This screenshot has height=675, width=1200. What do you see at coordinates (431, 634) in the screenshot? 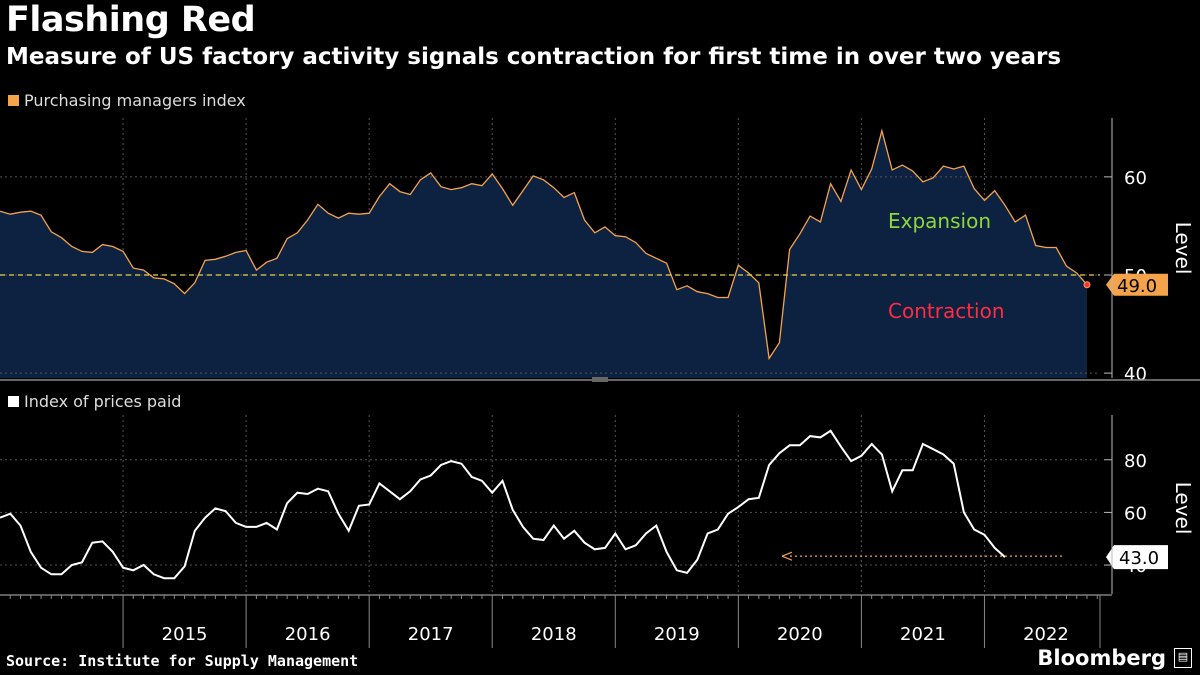
I see `x-tick-label: 2017` at bounding box center [431, 634].